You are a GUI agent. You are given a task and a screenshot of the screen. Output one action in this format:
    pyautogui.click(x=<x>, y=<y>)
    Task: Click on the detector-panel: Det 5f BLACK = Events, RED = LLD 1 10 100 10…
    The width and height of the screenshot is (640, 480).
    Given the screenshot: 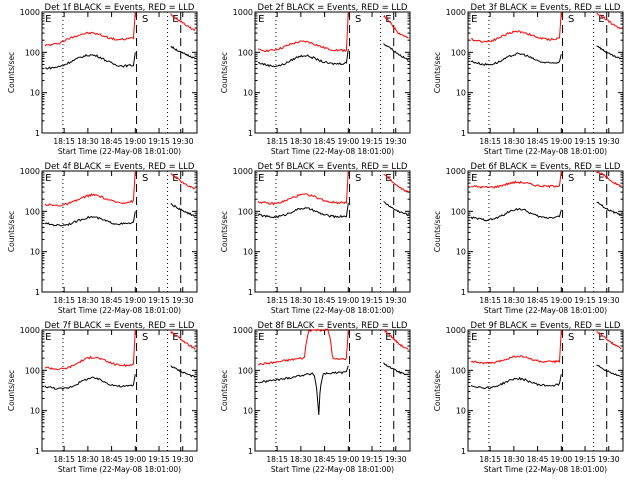 What is the action you would take?
    pyautogui.click(x=315, y=238)
    